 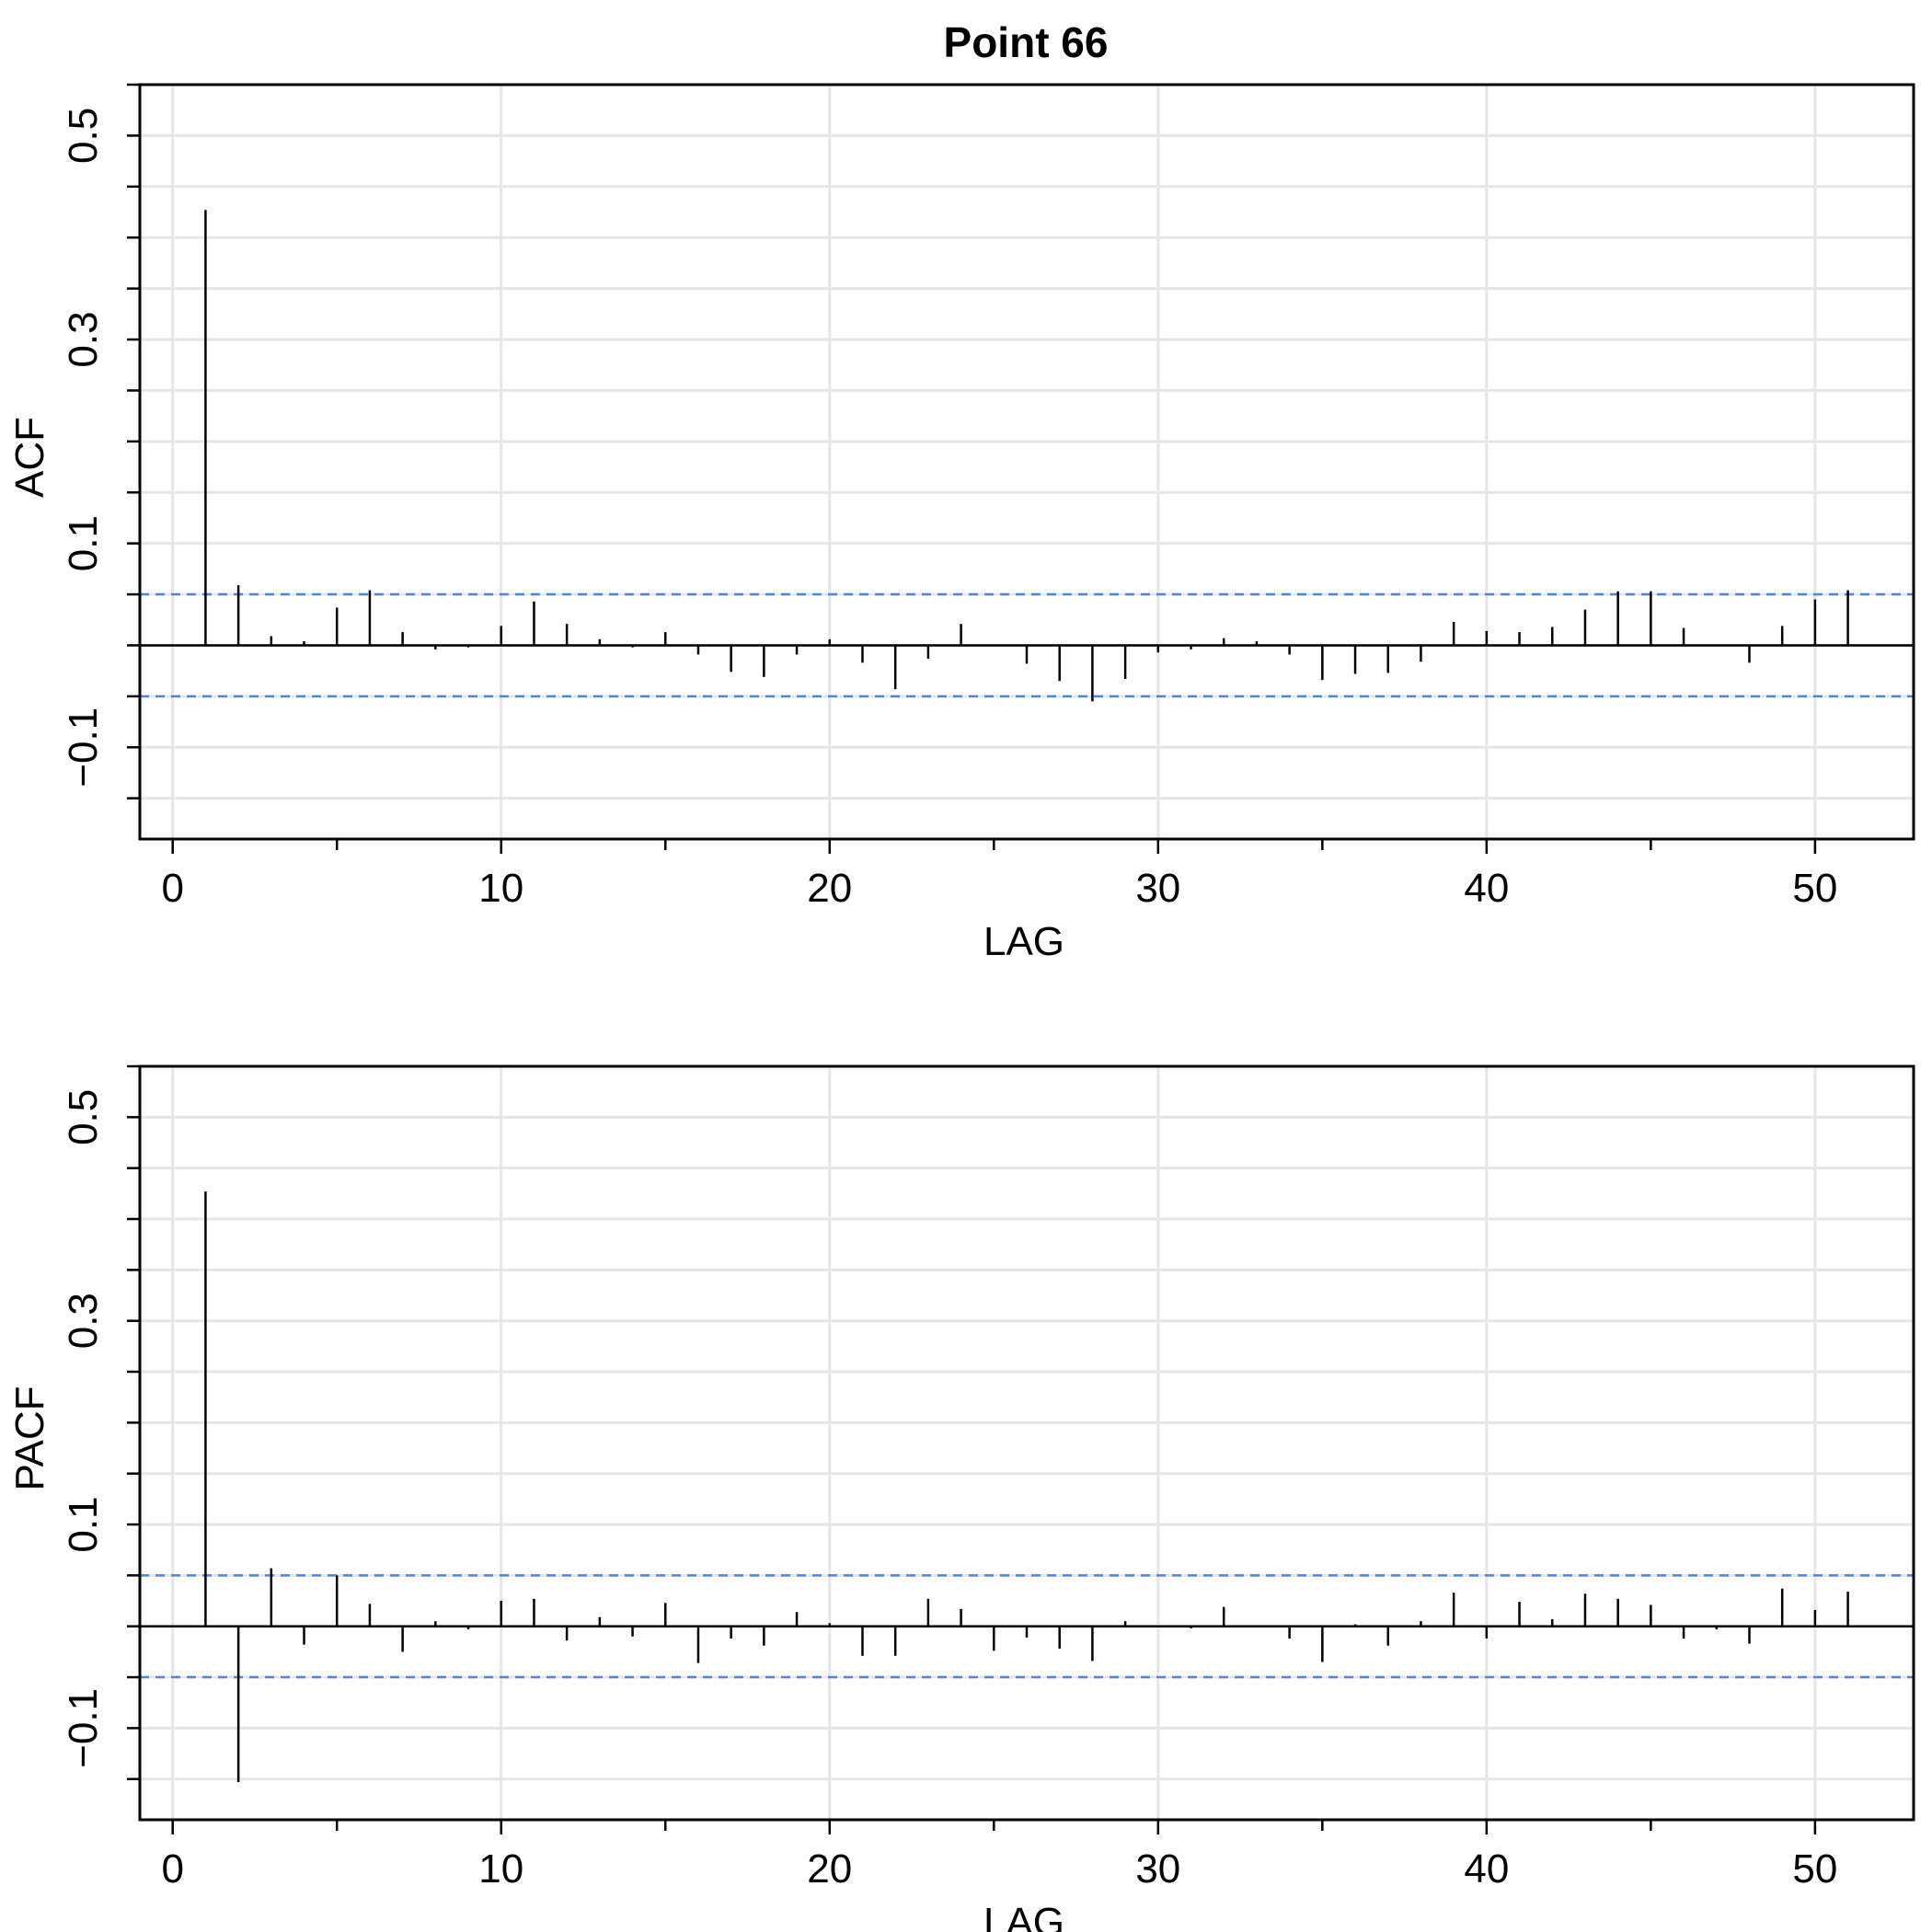 What do you see at coordinates (29, 1438) in the screenshot?
I see `pacf-y-axis-label: PACF` at bounding box center [29, 1438].